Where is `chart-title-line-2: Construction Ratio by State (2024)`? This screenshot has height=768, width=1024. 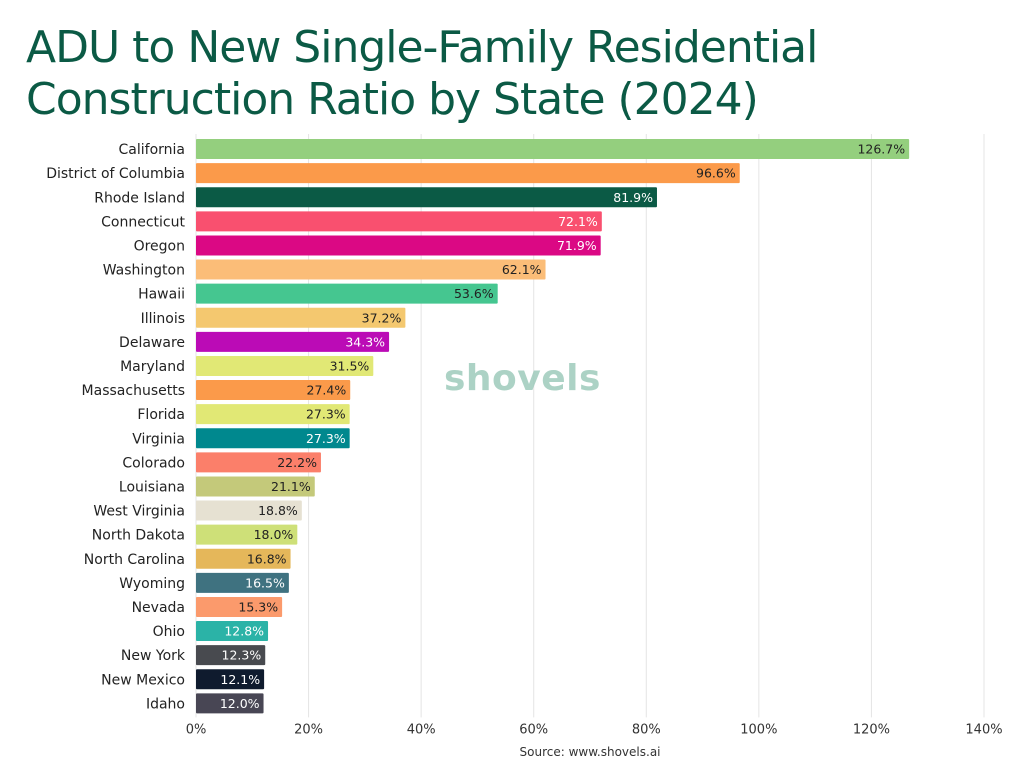
chart-title-line-2: Construction Ratio by State (2024) is located at coordinates (392, 99).